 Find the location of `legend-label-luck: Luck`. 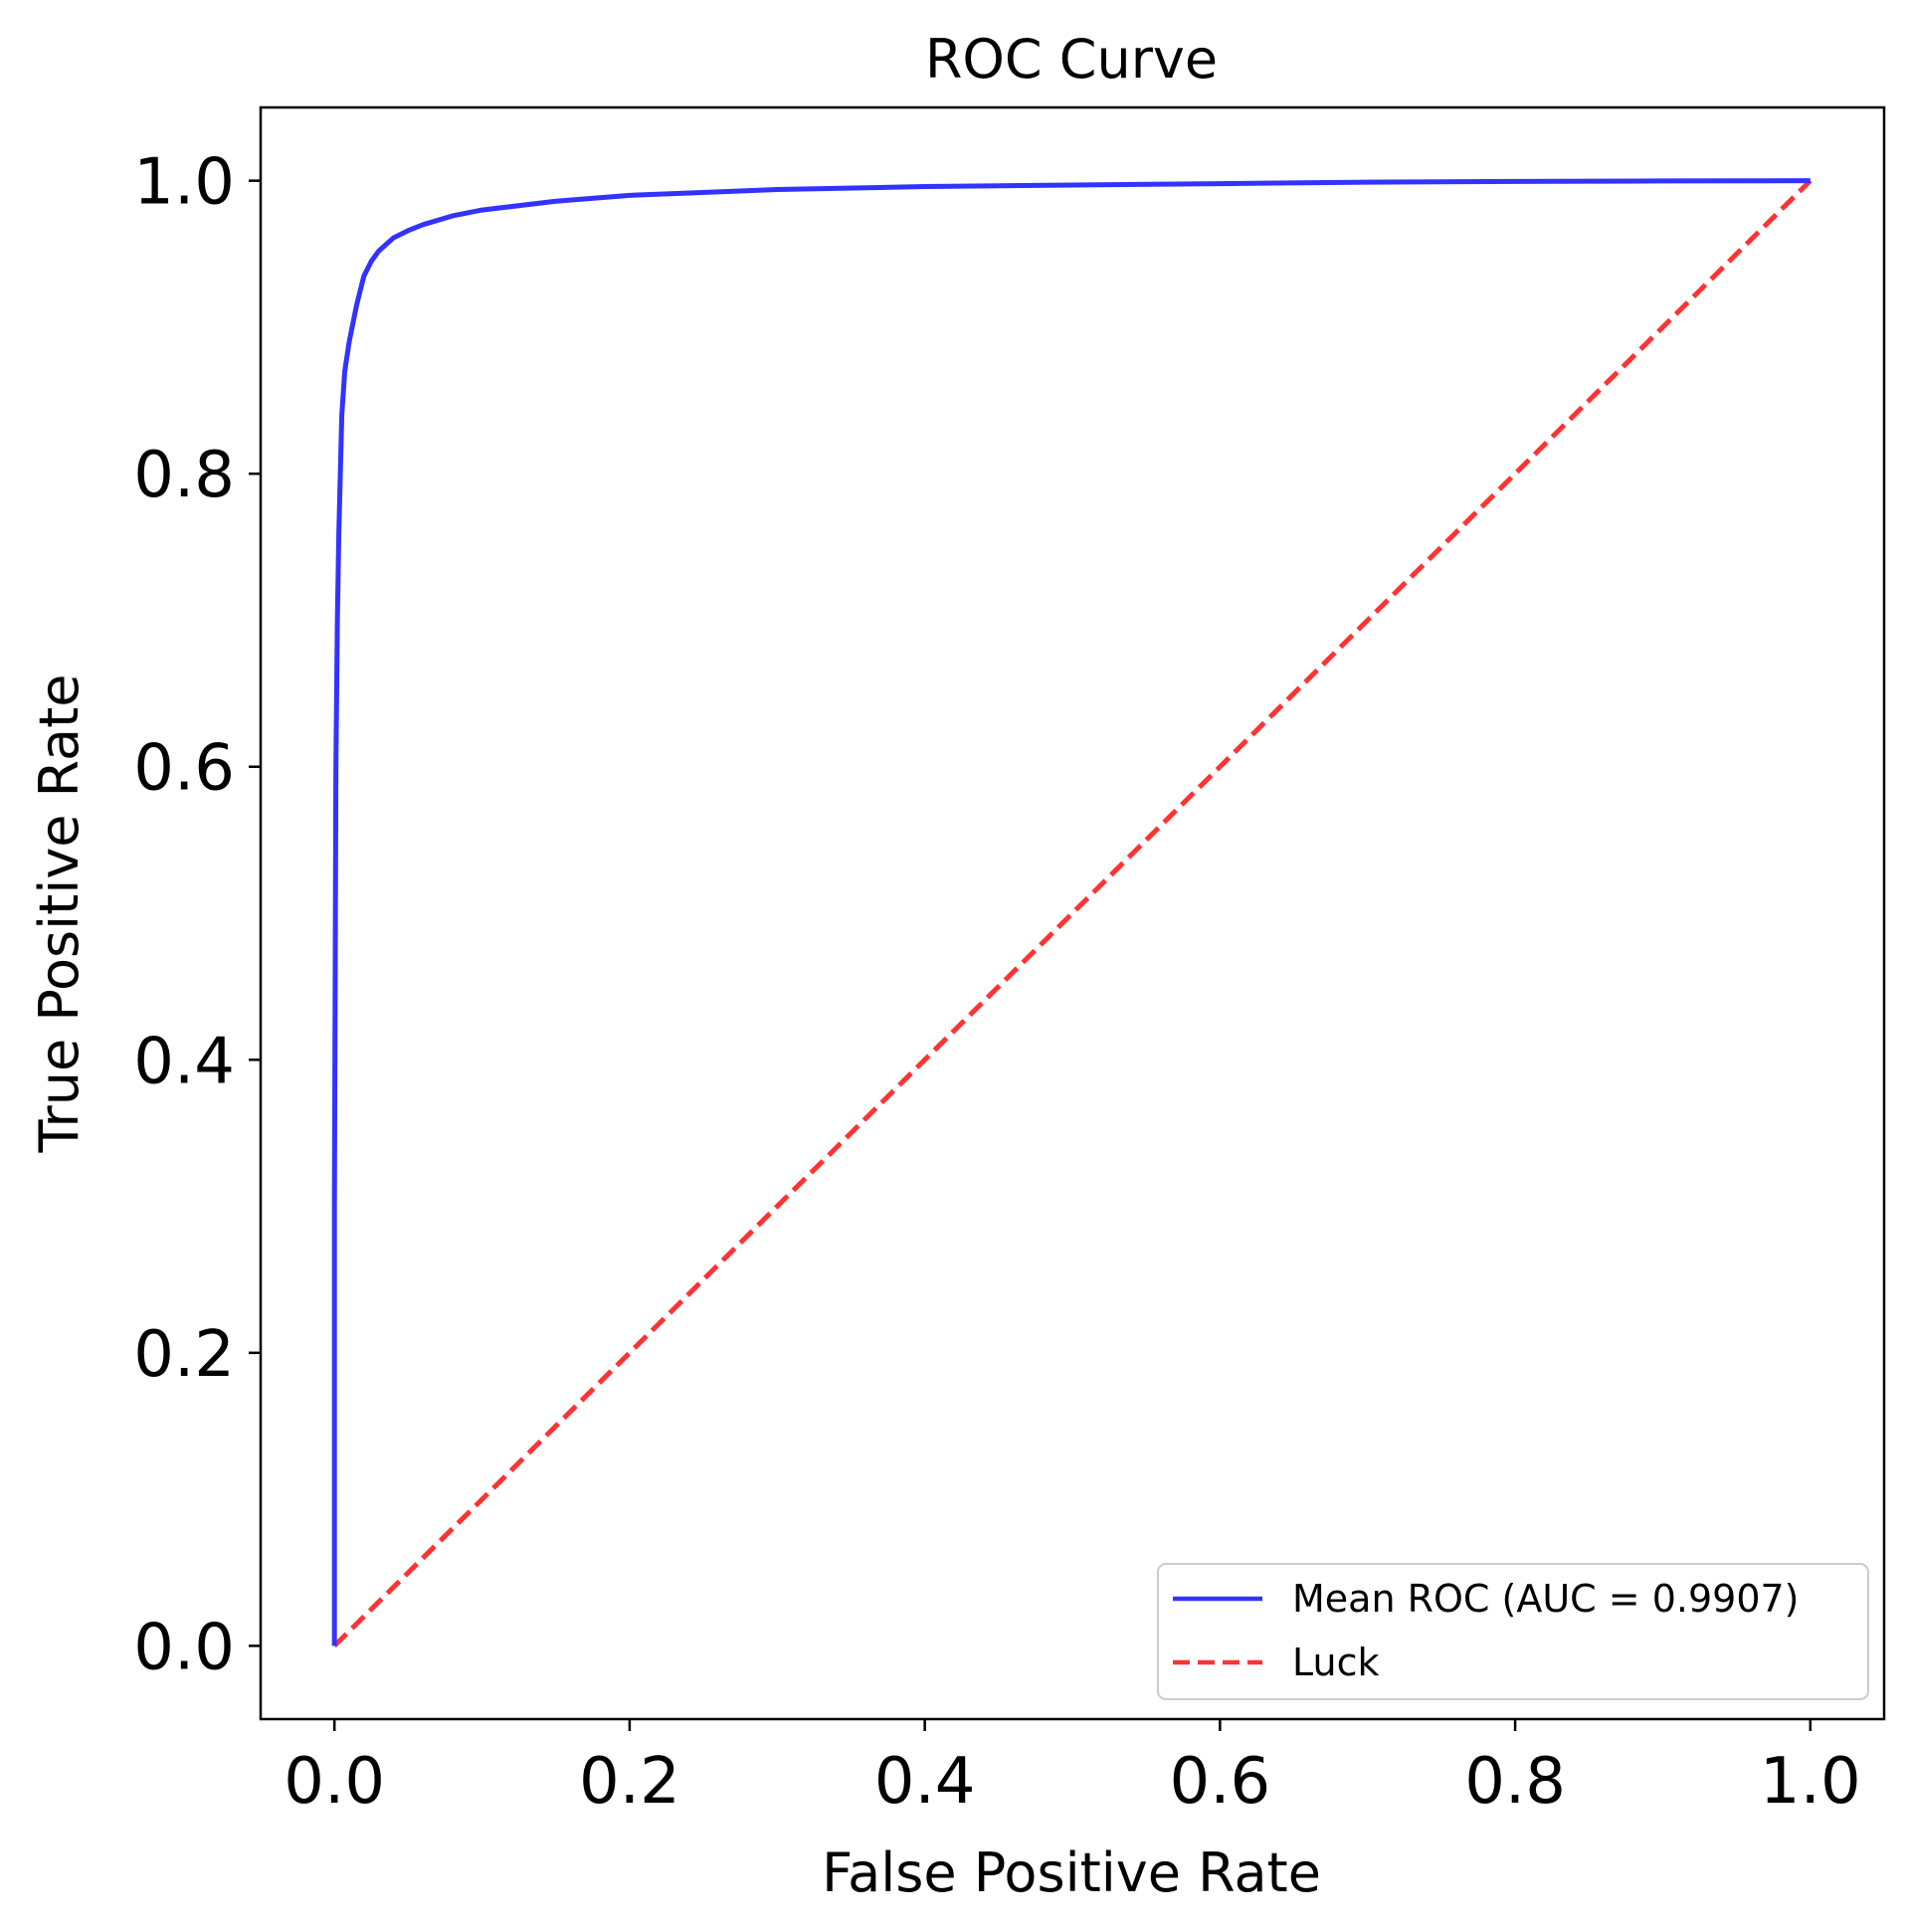

legend-label-luck: Luck is located at coordinates (1336, 1662).